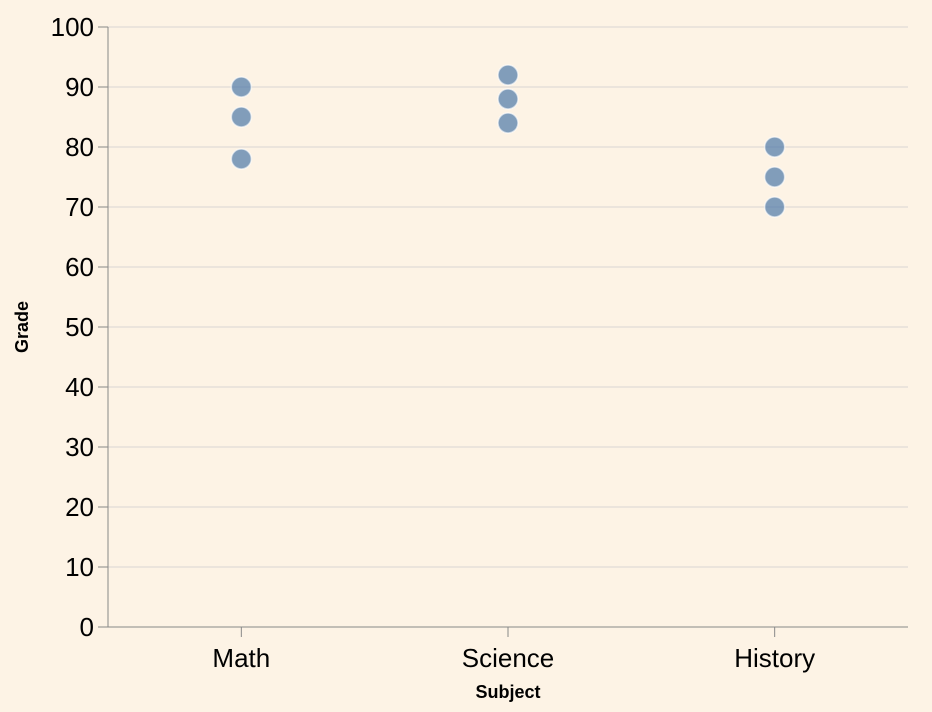  What do you see at coordinates (22, 327) in the screenshot?
I see `y-axis-title: Grade` at bounding box center [22, 327].